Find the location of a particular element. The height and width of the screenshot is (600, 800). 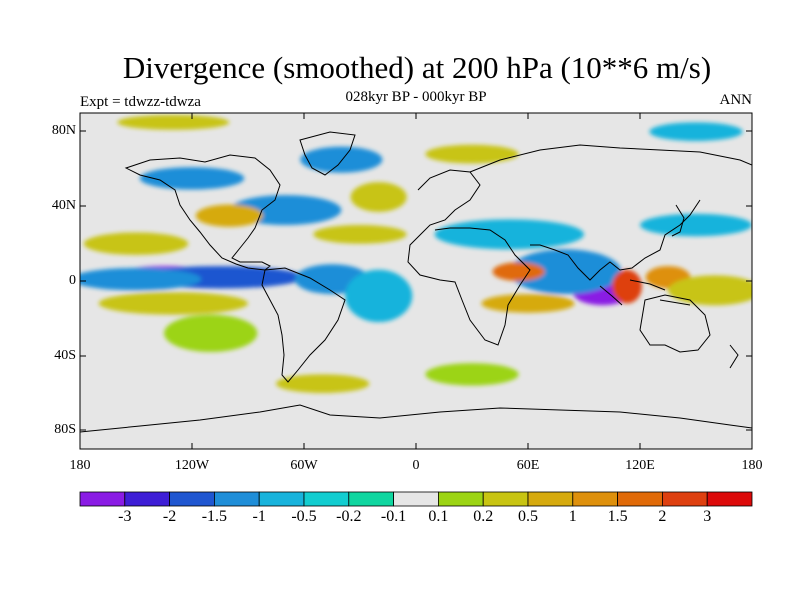

colorbar-label-11: 1.5 is located at coordinates (617, 516).